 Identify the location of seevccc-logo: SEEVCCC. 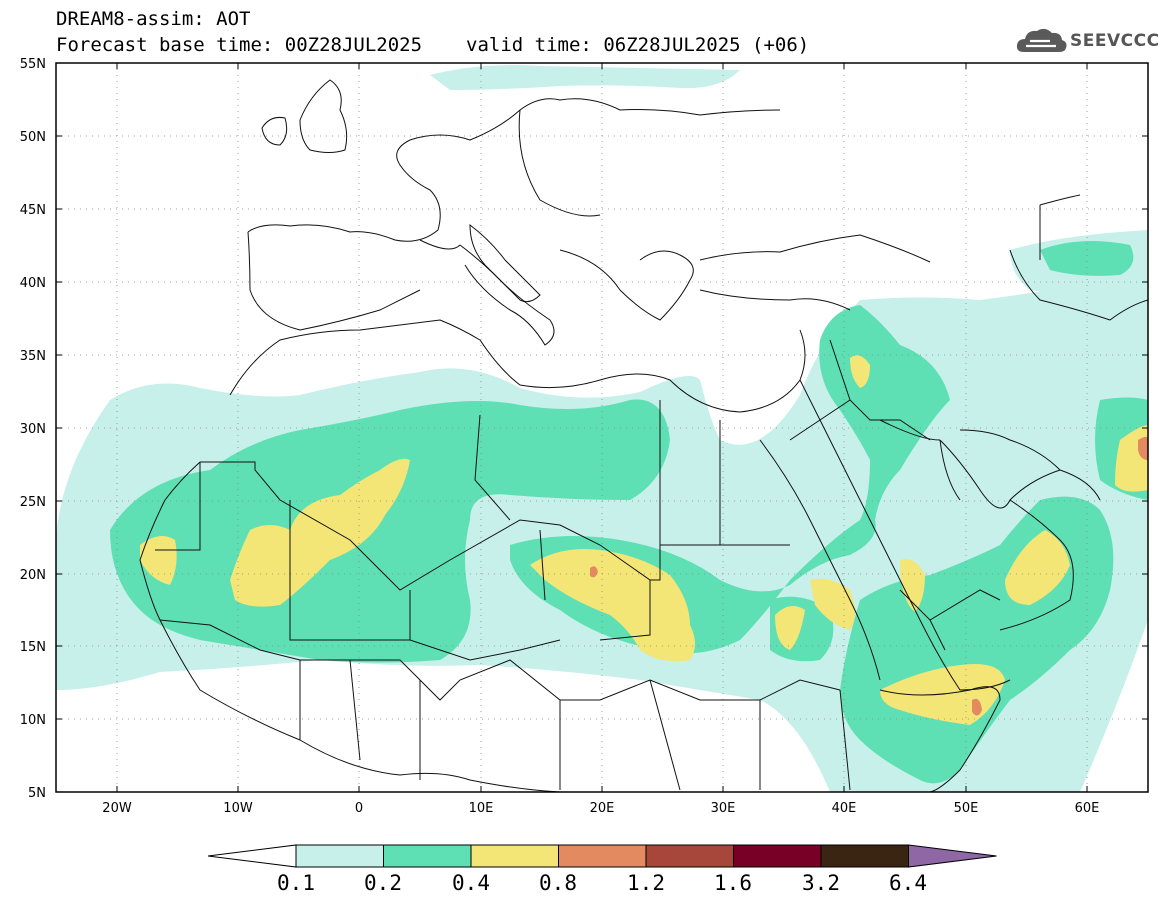
(1088, 41).